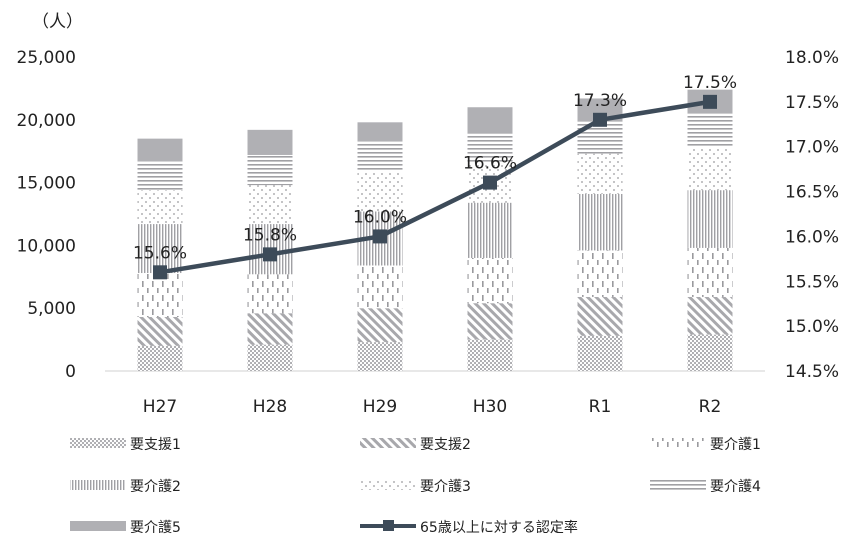  Describe the element at coordinates (710, 407) in the screenshot. I see `x-tick-label: R2` at that location.